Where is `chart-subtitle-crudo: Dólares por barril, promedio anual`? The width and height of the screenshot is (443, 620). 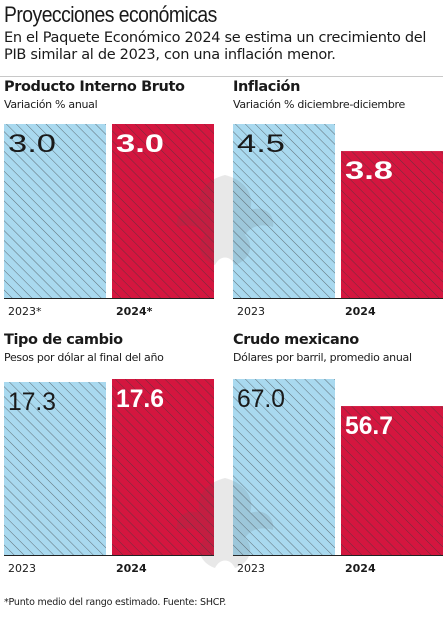
chart-subtitle-crudo: Dólares por barril, promedio anual is located at coordinates (322, 357).